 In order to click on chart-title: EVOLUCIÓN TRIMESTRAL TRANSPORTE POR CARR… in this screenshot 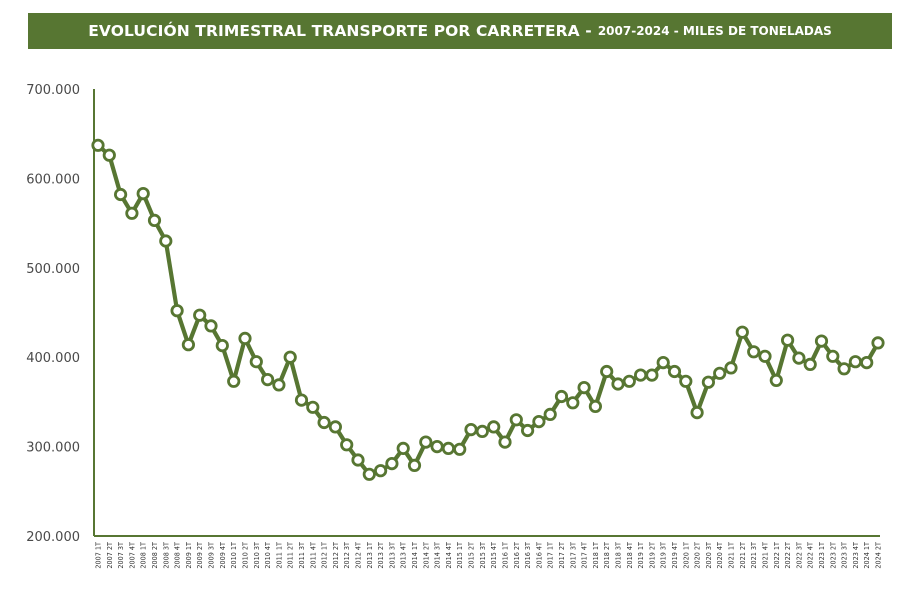, I will do `click(340, 31)`.